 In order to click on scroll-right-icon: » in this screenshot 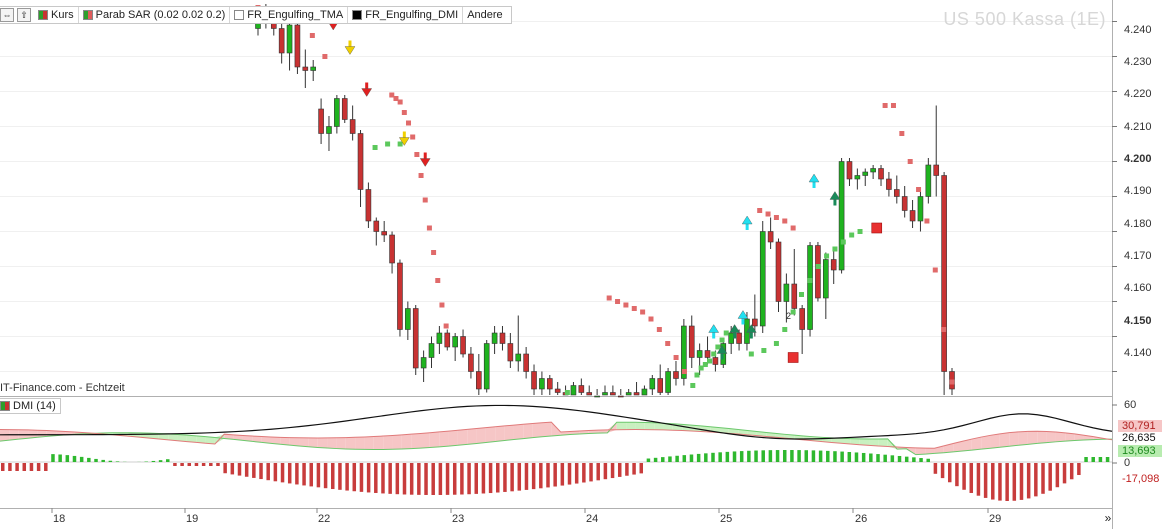, I will do `click(1108, 518)`.